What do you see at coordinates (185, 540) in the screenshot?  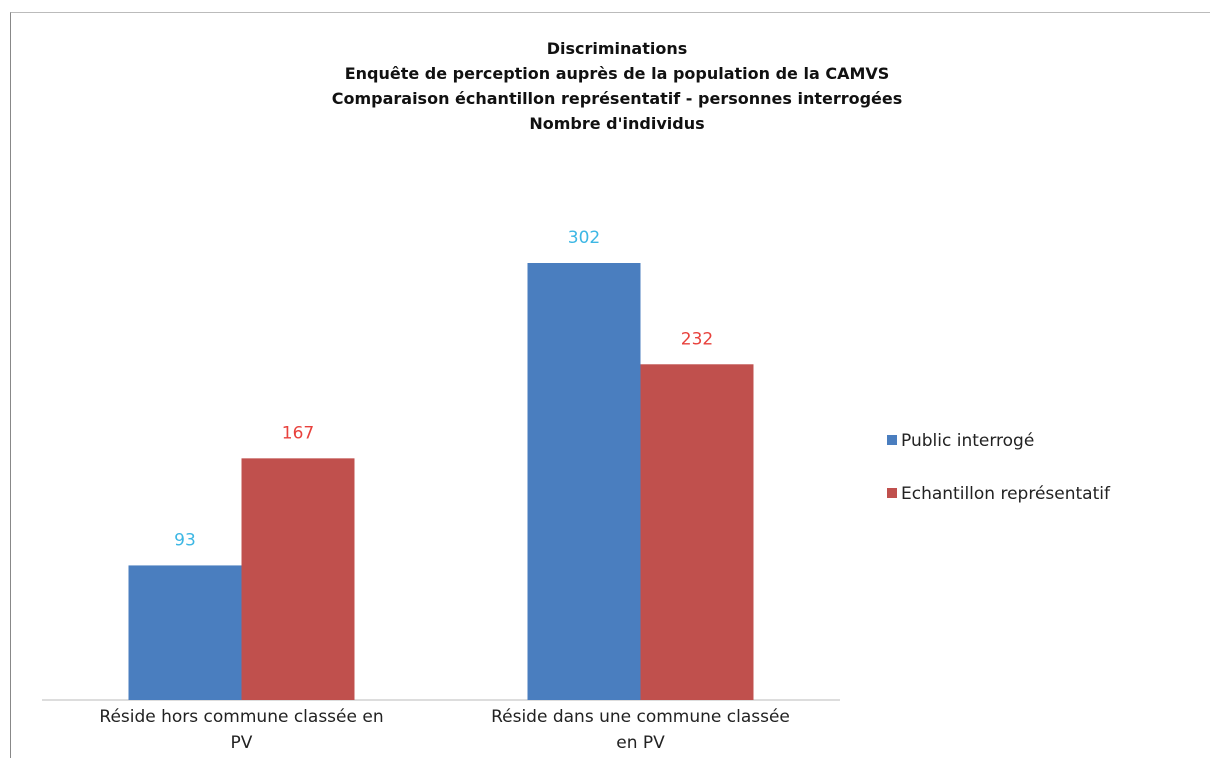 I see `data-label: 93` at bounding box center [185, 540].